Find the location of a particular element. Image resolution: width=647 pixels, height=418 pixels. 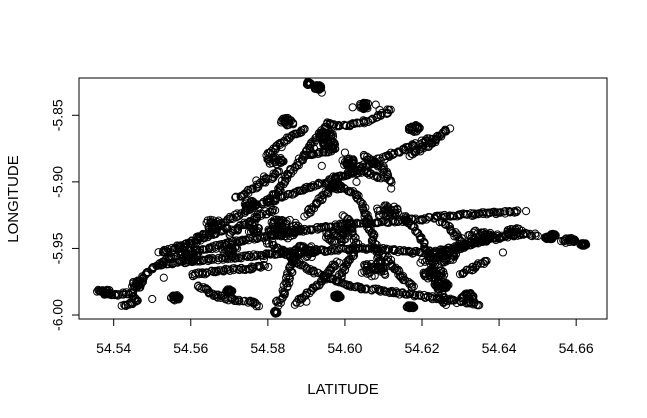

y-tick-label: -5.85 is located at coordinates (58, 115).